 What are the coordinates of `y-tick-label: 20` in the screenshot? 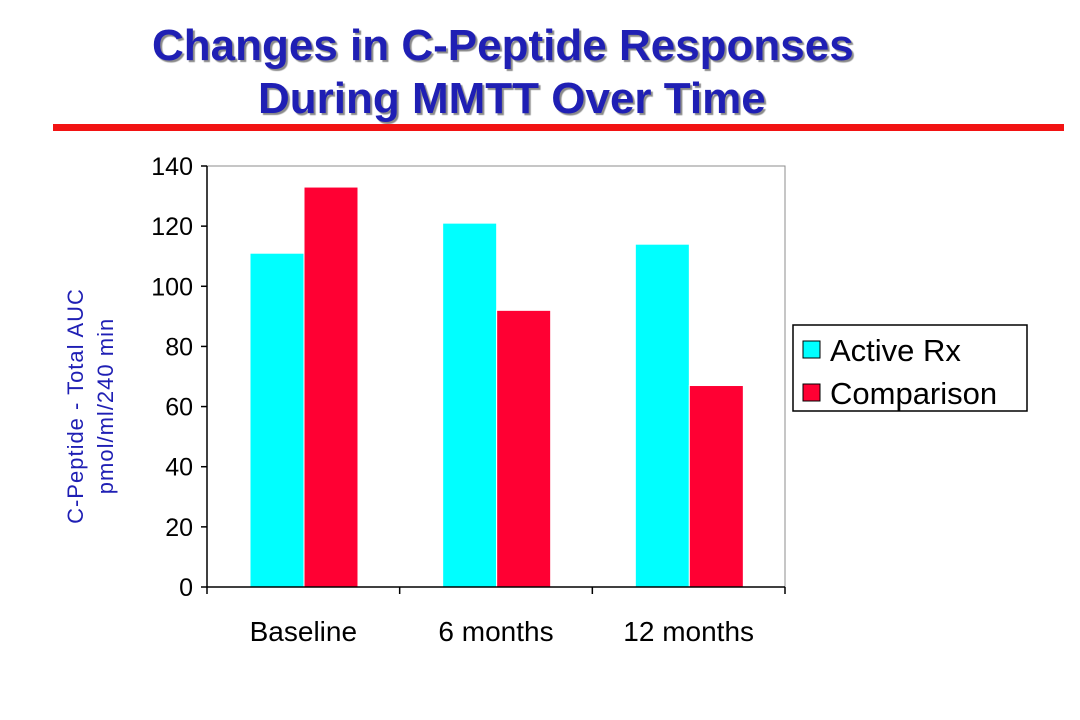 It's located at (179, 528).